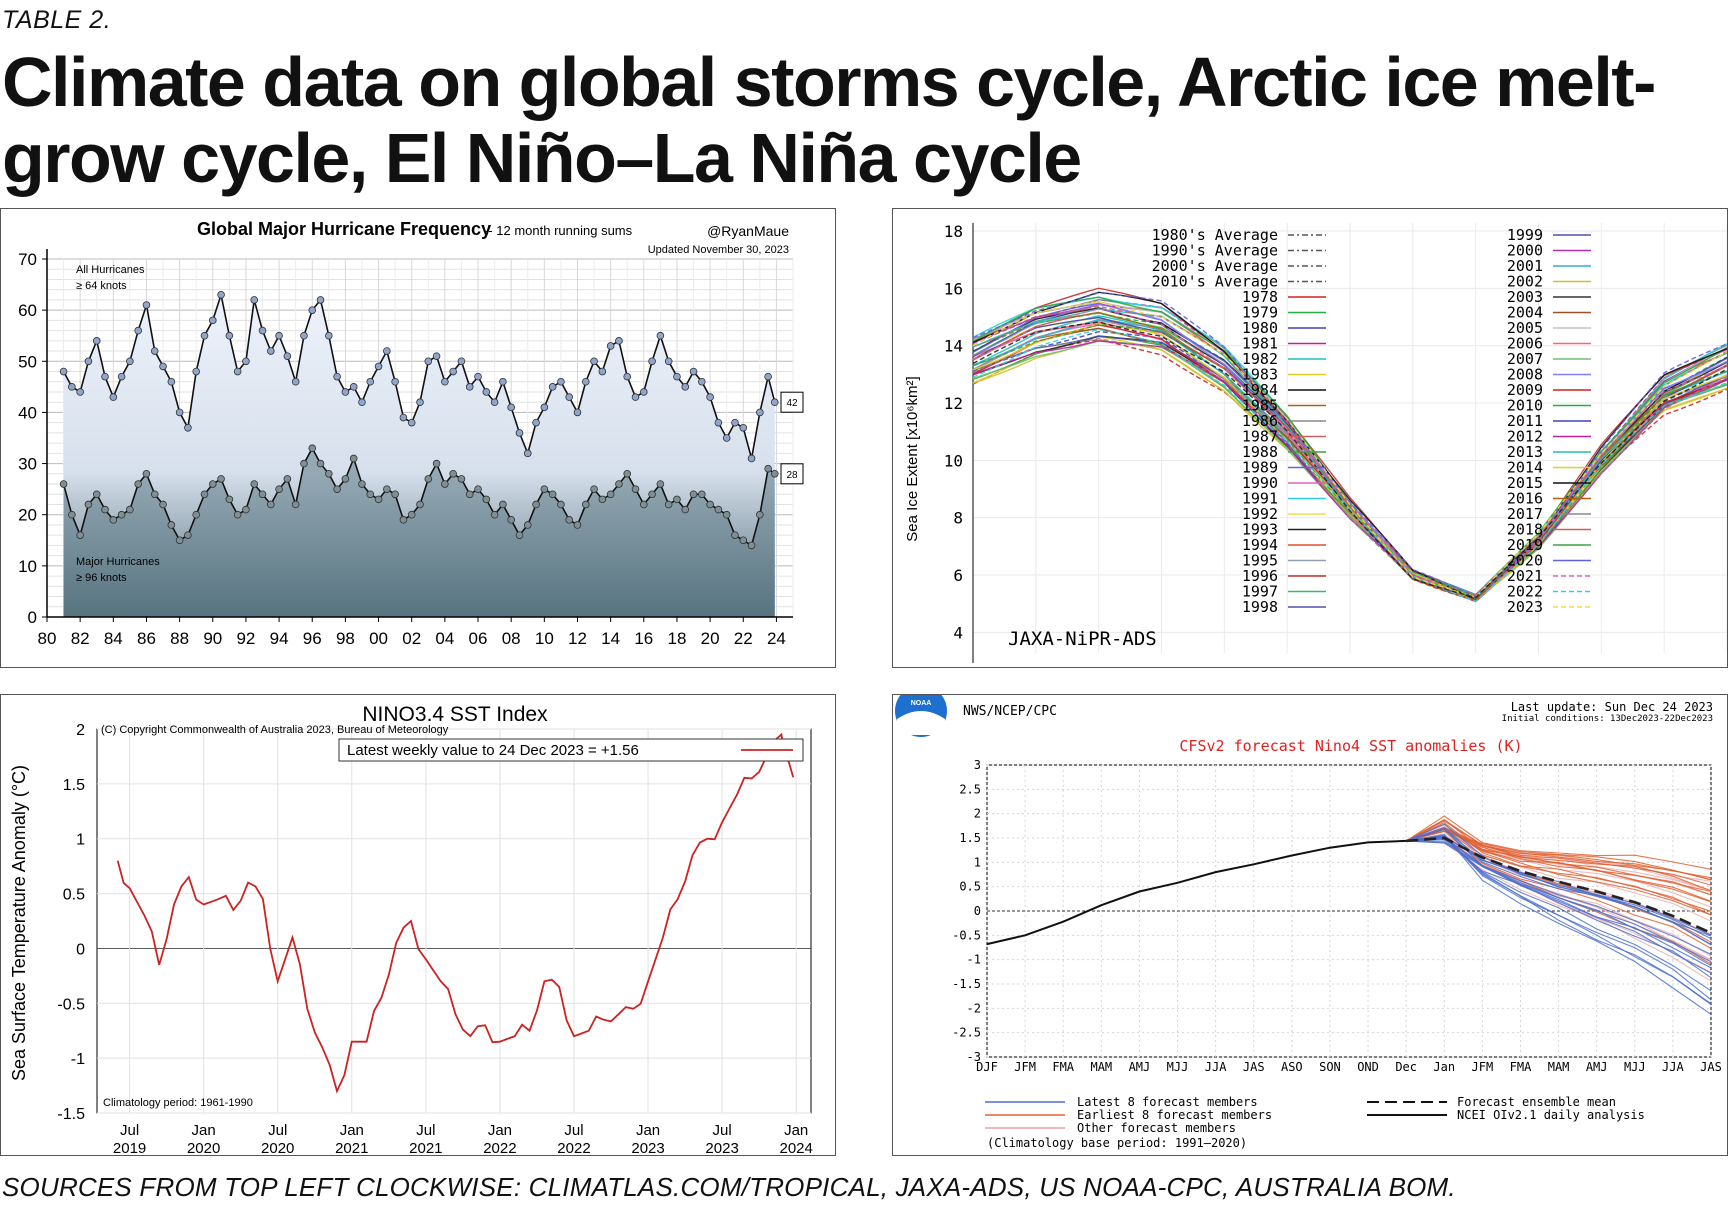  Describe the element at coordinates (1525, 297) in the screenshot. I see `legend-label-right: 2003` at that location.